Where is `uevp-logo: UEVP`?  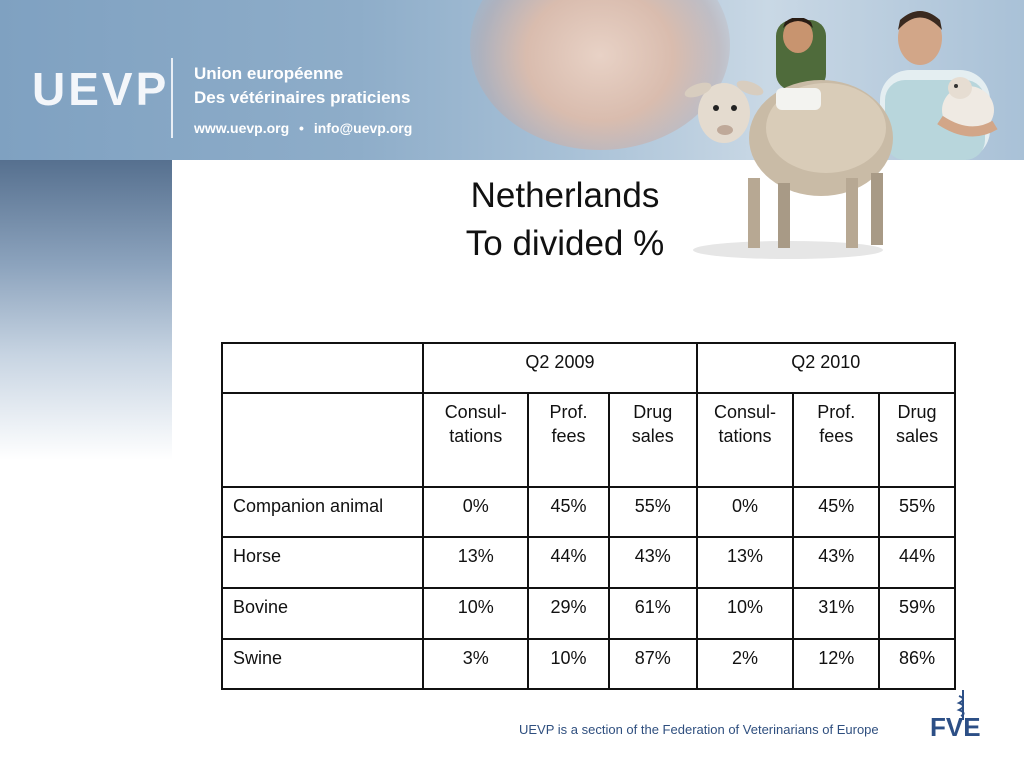 uevp-logo: UEVP is located at coordinates (101, 89).